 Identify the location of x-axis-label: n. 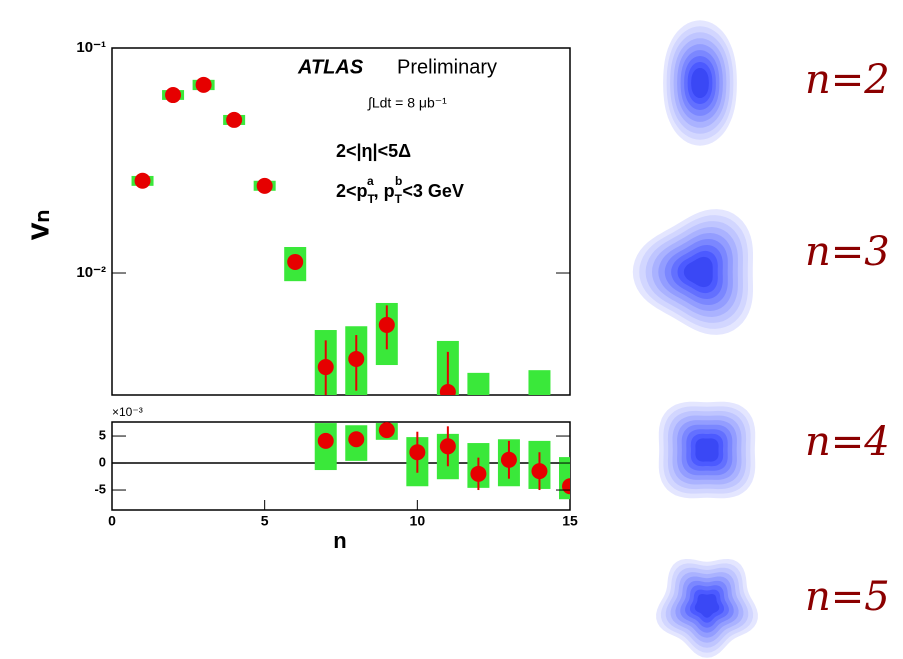
(339, 540).